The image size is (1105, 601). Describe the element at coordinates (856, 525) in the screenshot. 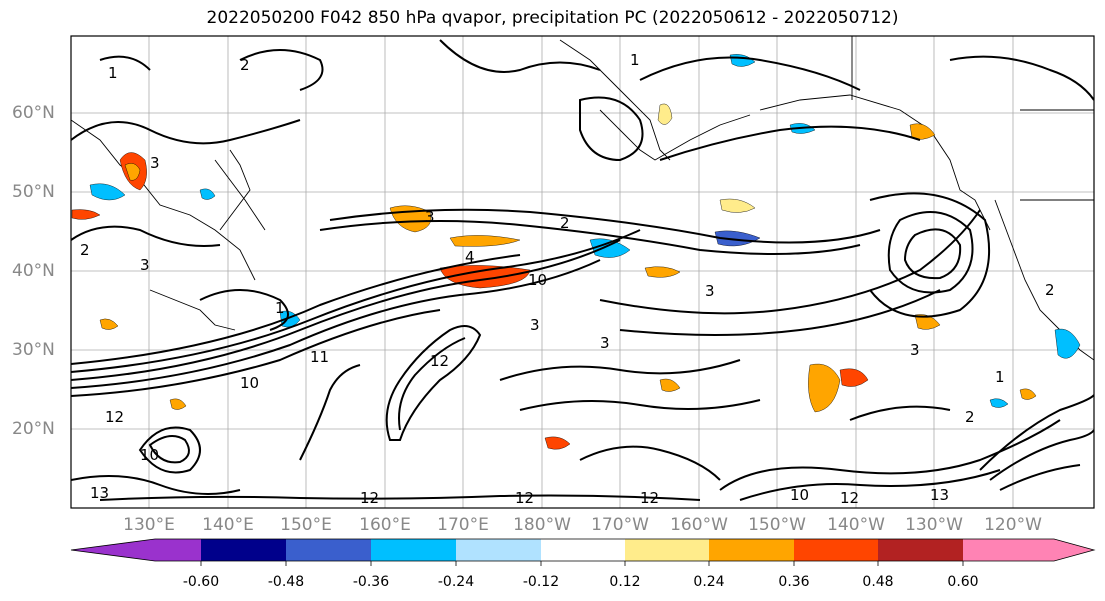

I see `lon-label: 140°W` at that location.